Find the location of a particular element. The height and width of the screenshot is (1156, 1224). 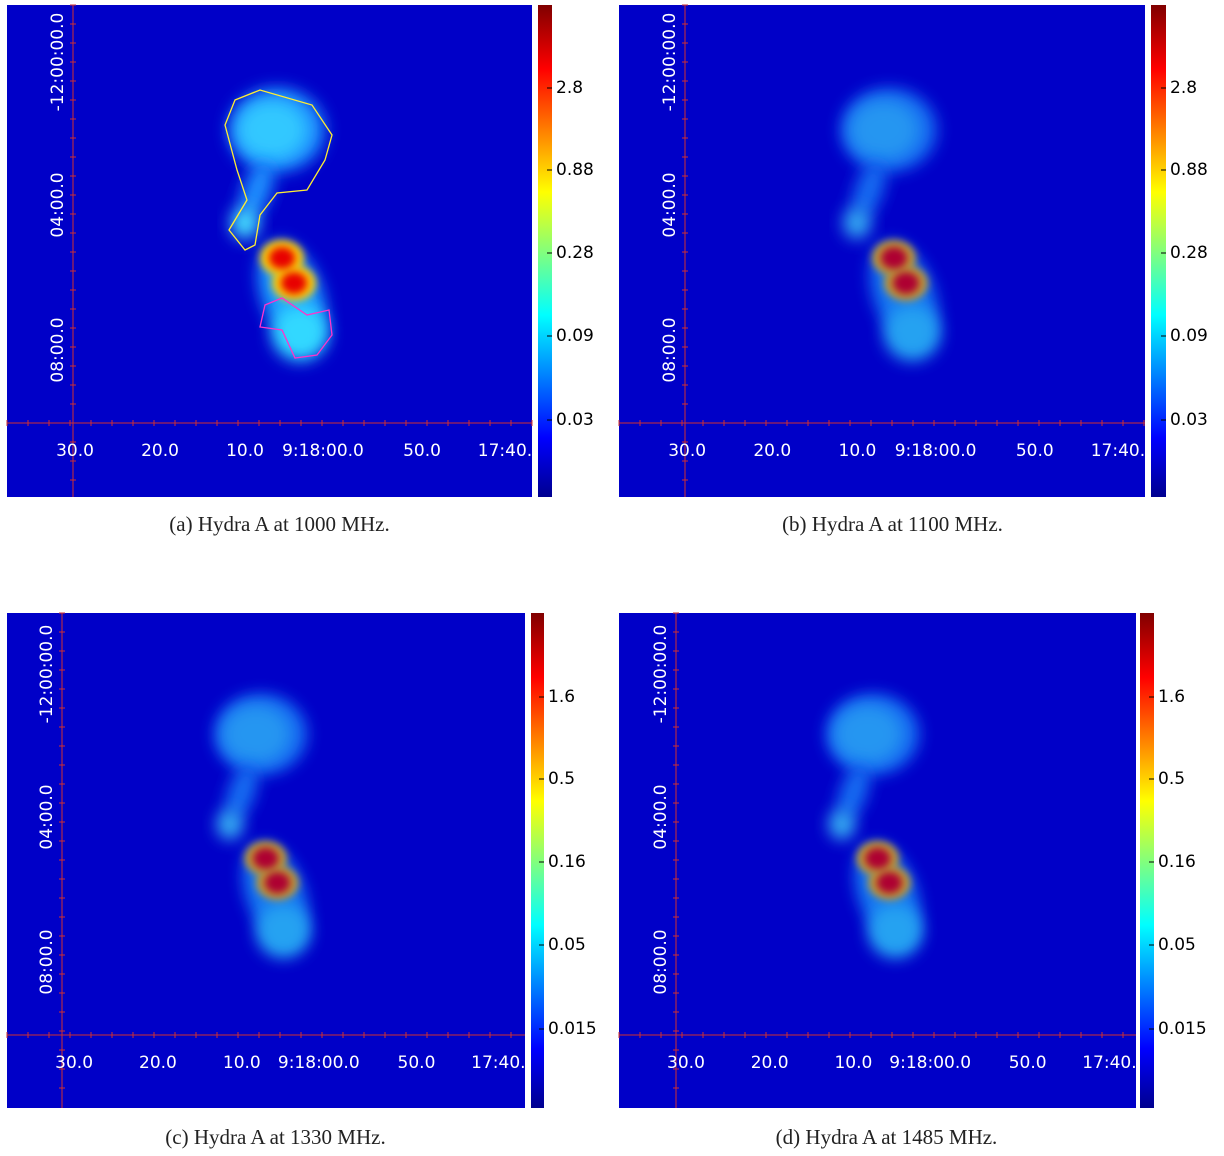

contour-north is located at coordinates (278, 170).